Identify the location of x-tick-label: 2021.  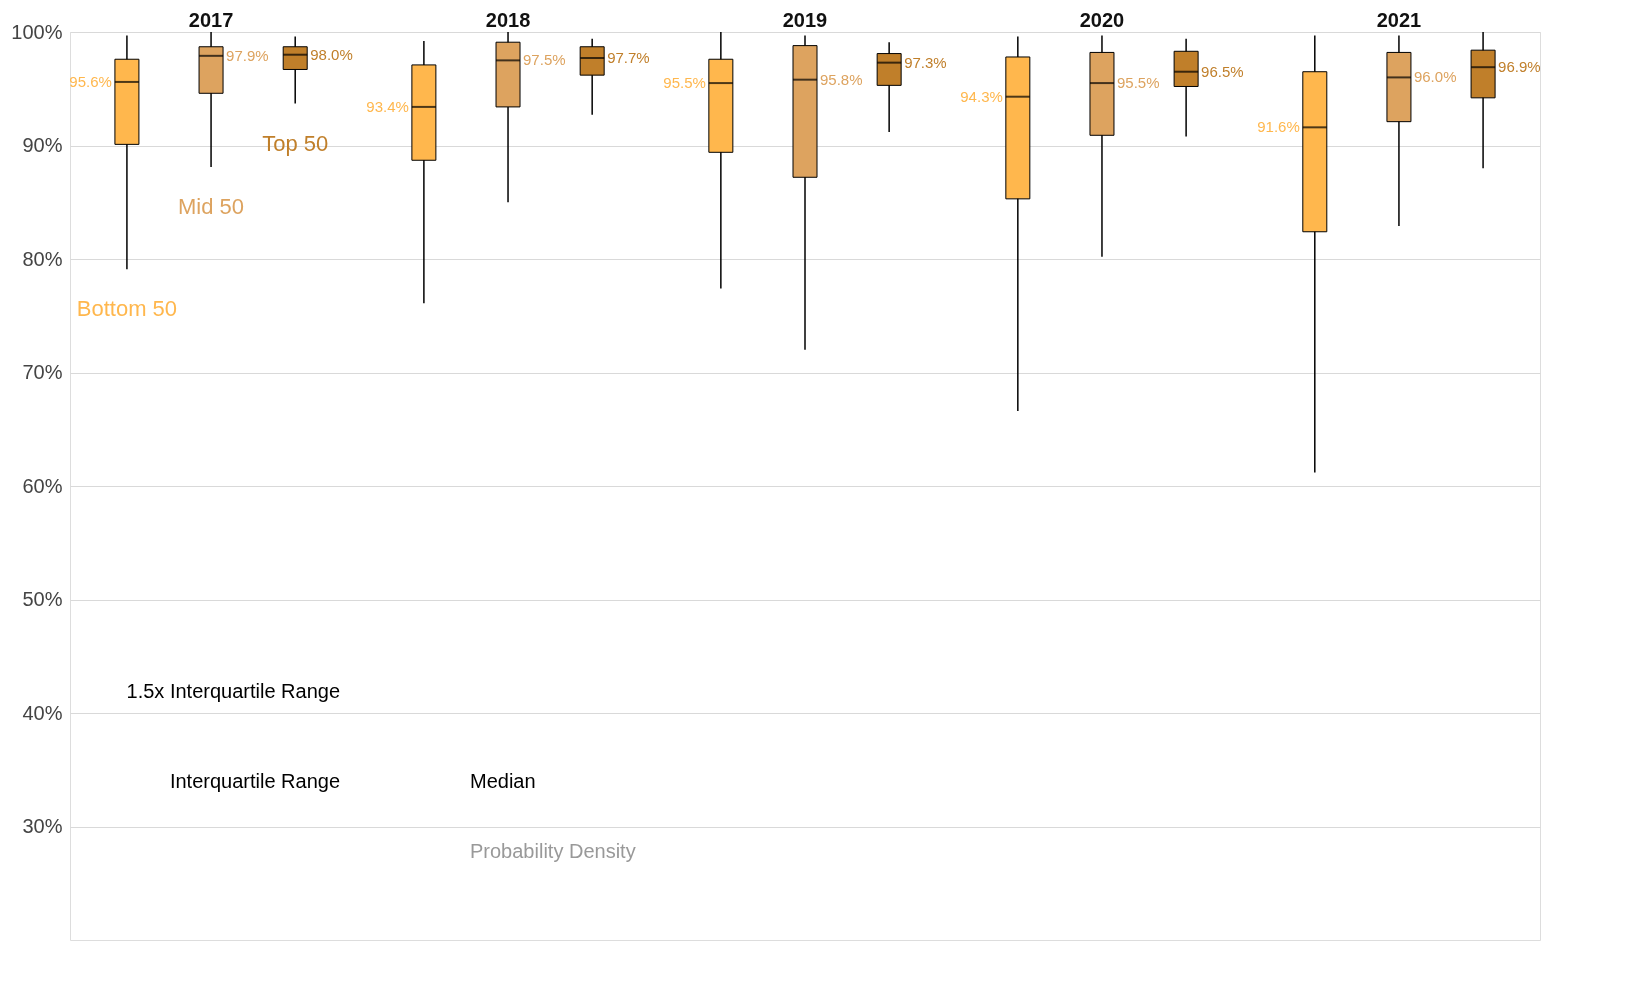
(1399, 19).